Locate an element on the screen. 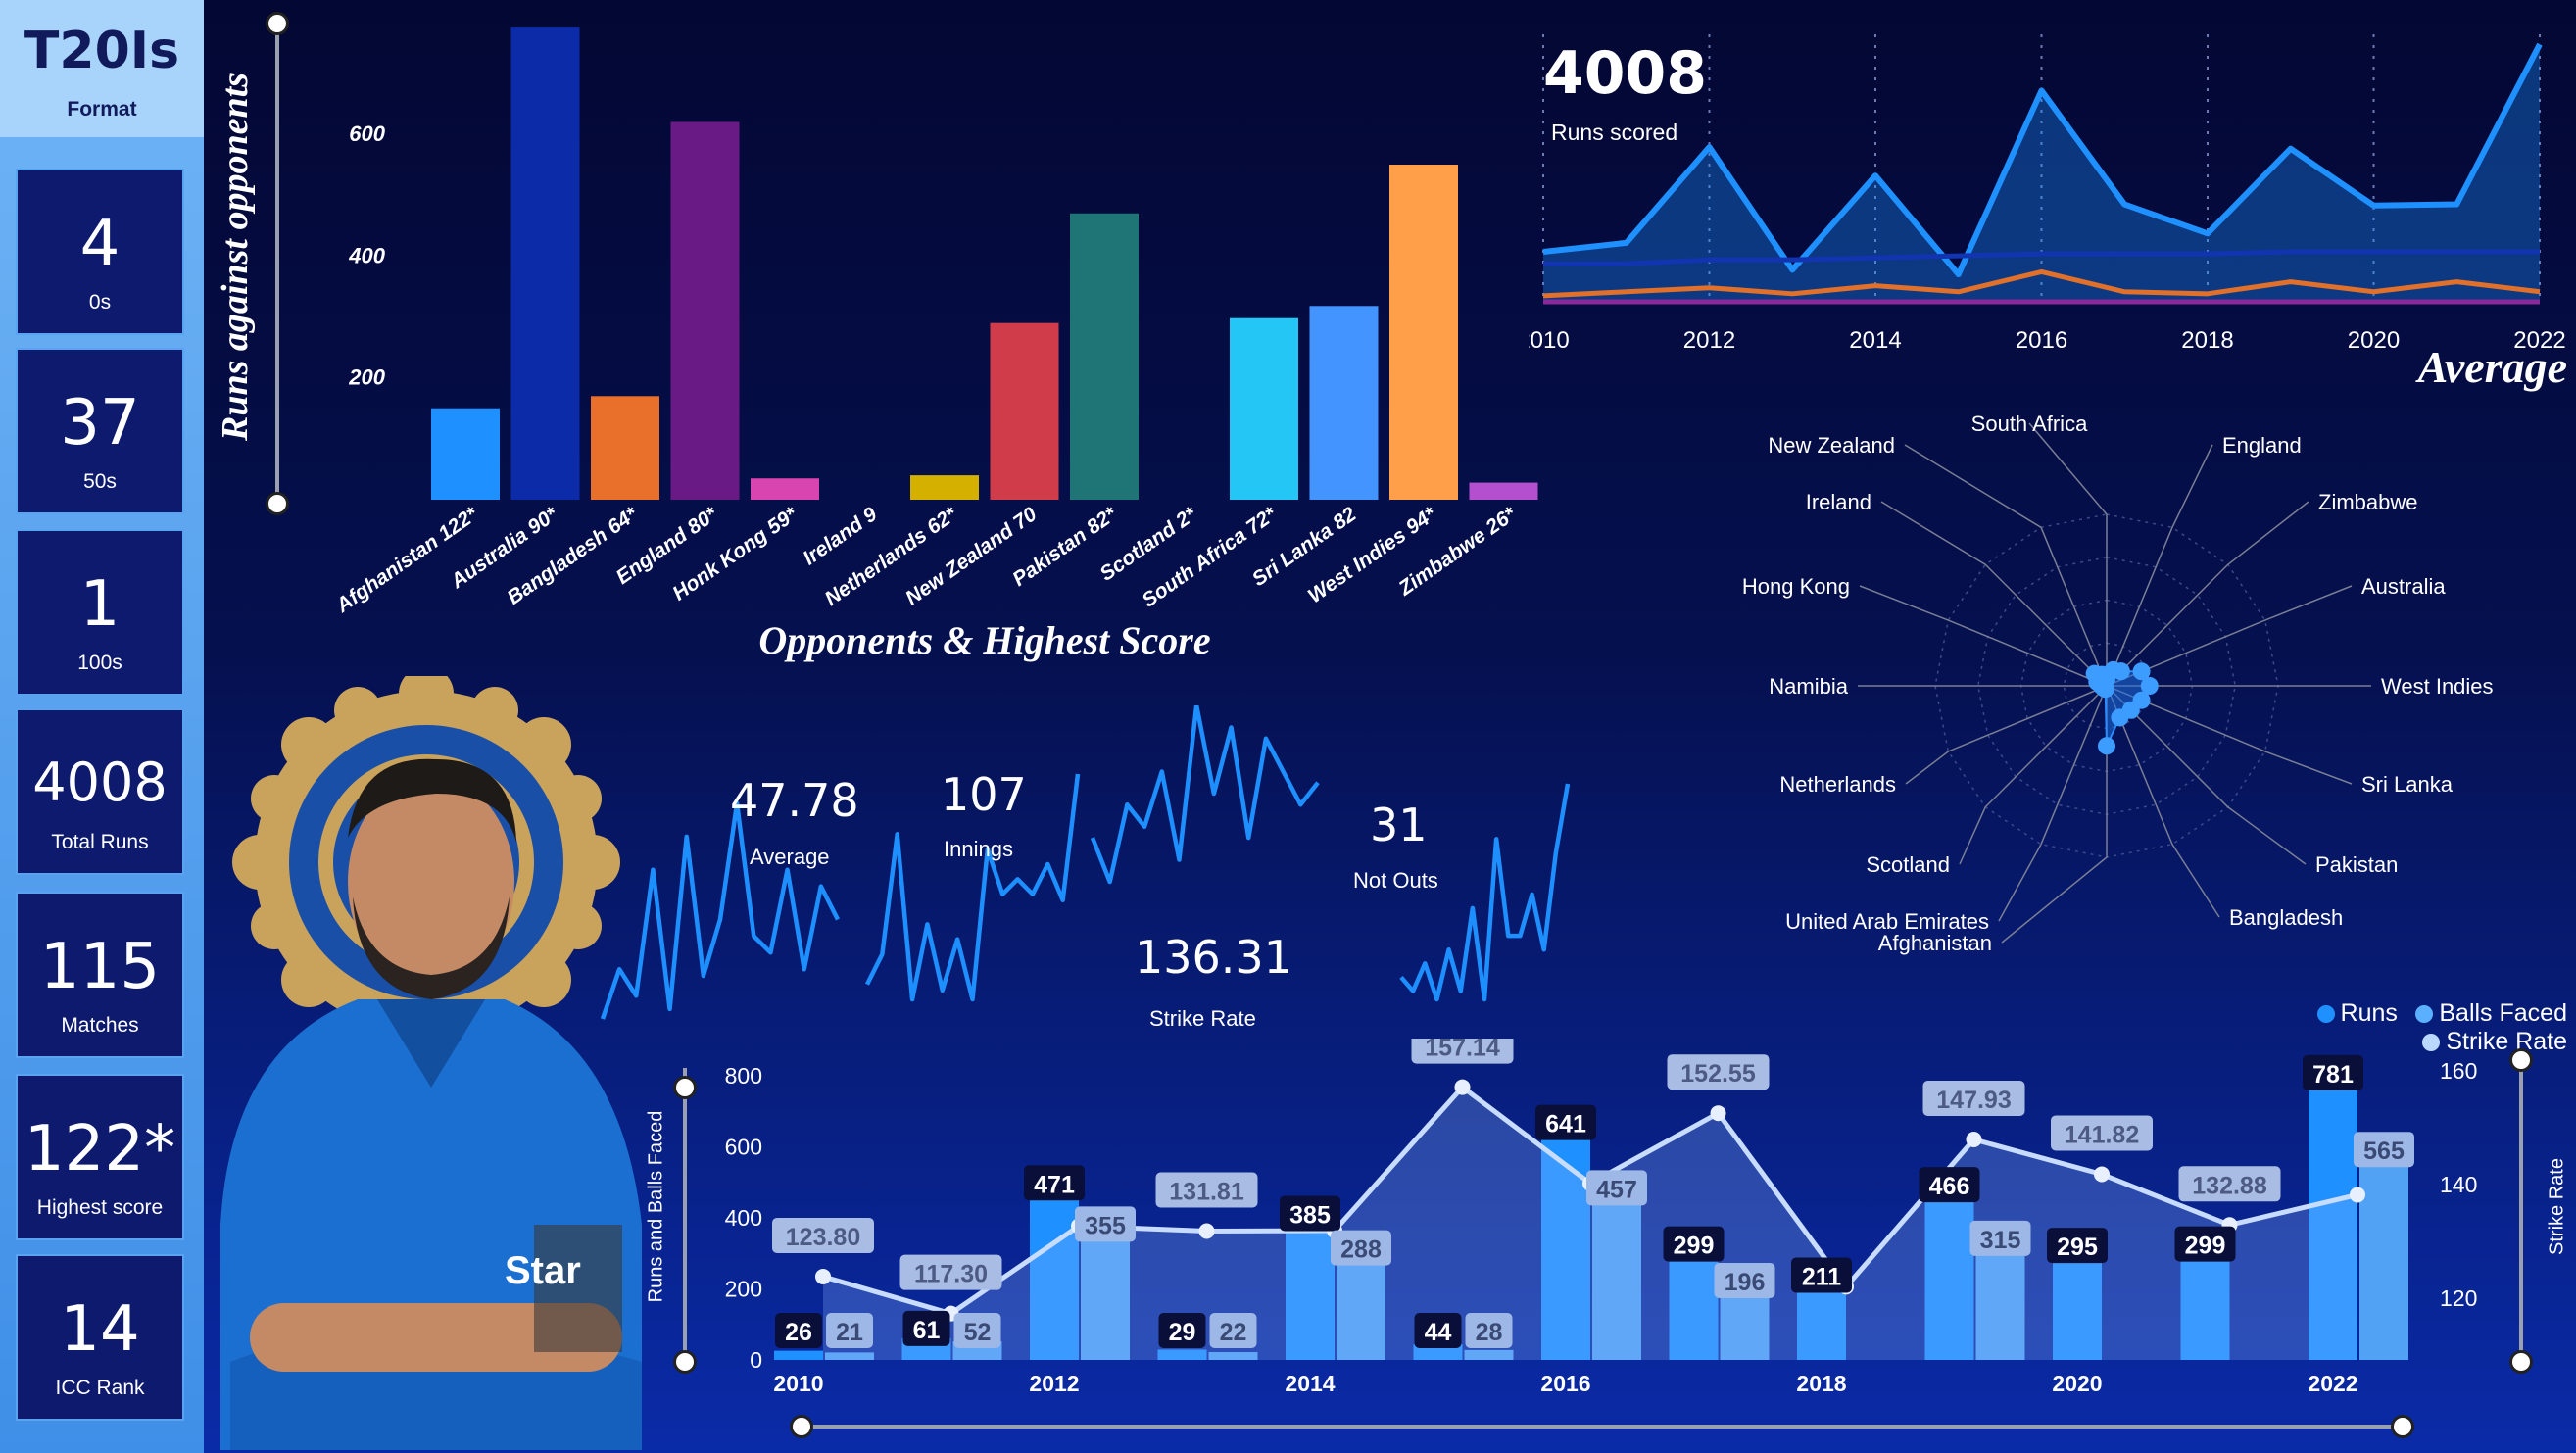 The width and height of the screenshot is (2576, 1453). radar-label-4: West Indies is located at coordinates (2437, 686).